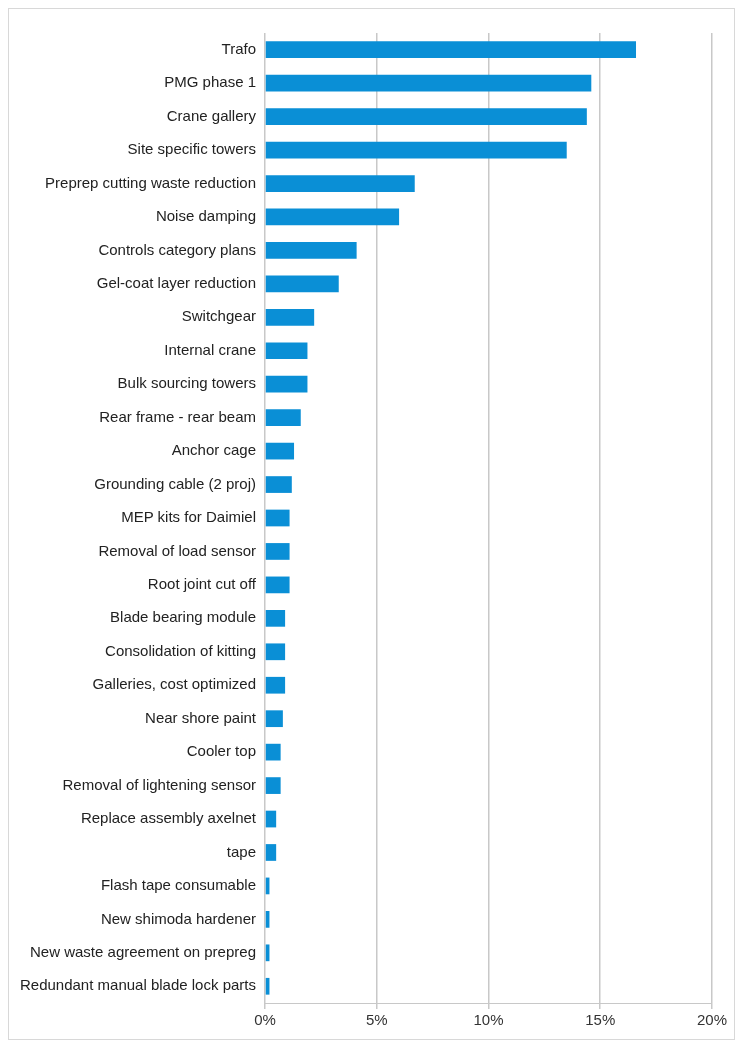  Describe the element at coordinates (265, 1020) in the screenshot. I see `x-tick-label: 0%` at that location.